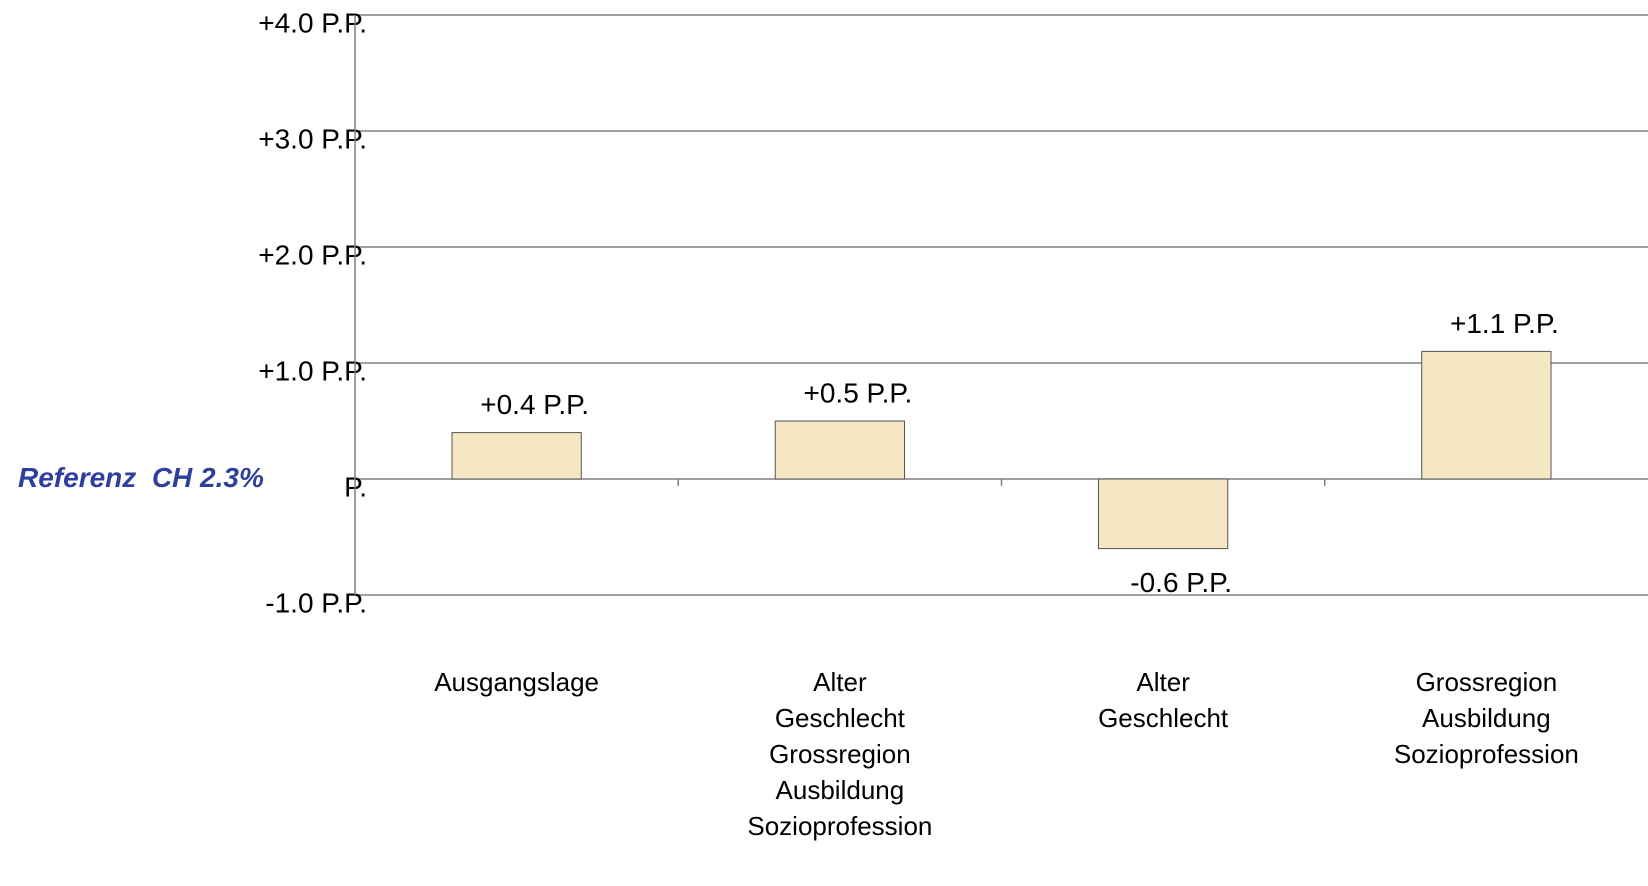 This screenshot has width=1648, height=886. What do you see at coordinates (312, 22) in the screenshot?
I see `y-tick-label: +4.0 P.P.` at bounding box center [312, 22].